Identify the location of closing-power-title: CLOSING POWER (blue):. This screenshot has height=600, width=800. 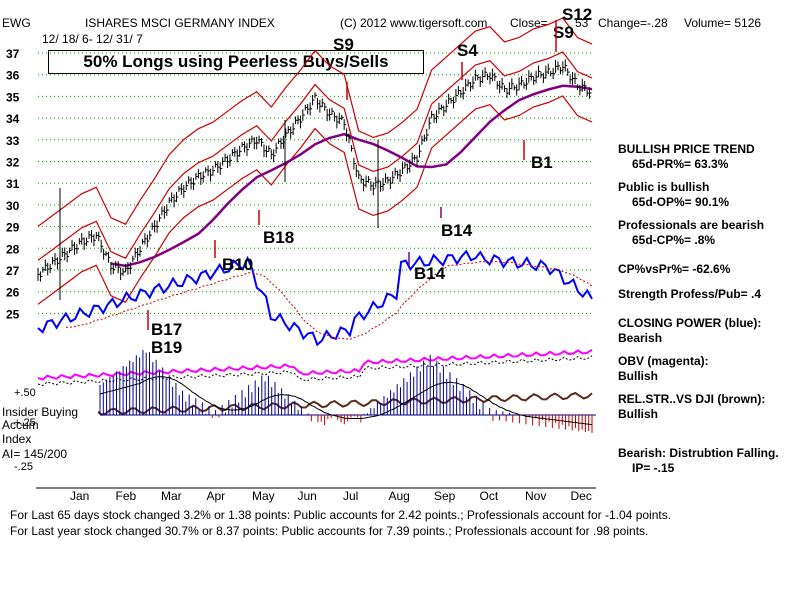
(690, 323).